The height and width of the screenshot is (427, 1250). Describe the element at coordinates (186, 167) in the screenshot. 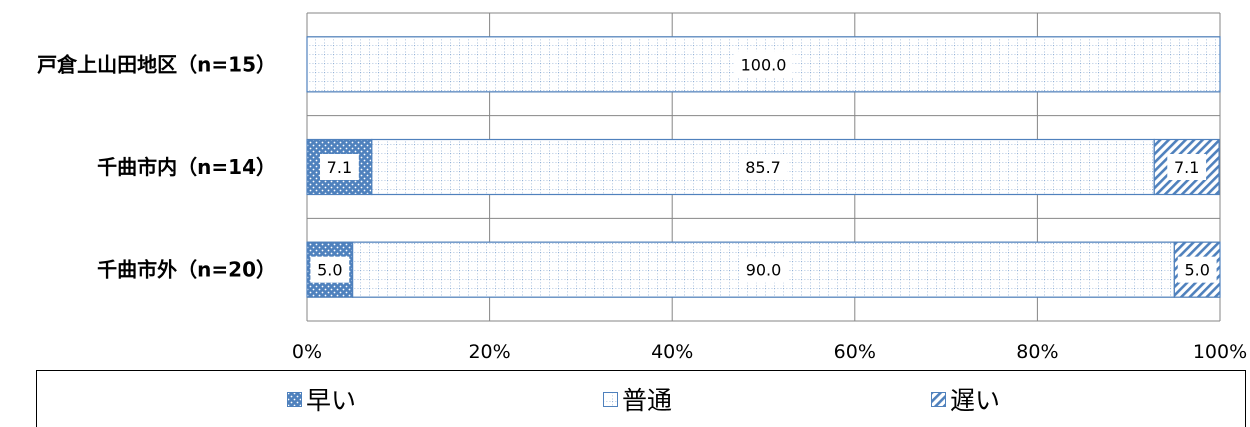

I see `category-label: 千曲市内（n=14）` at that location.